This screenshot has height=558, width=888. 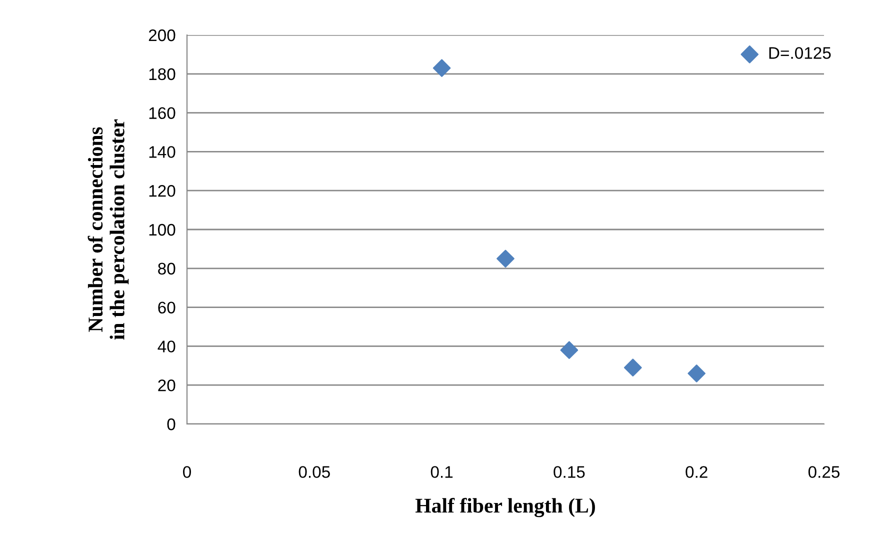 What do you see at coordinates (162, 74) in the screenshot?
I see `y-tick-label: 180` at bounding box center [162, 74].